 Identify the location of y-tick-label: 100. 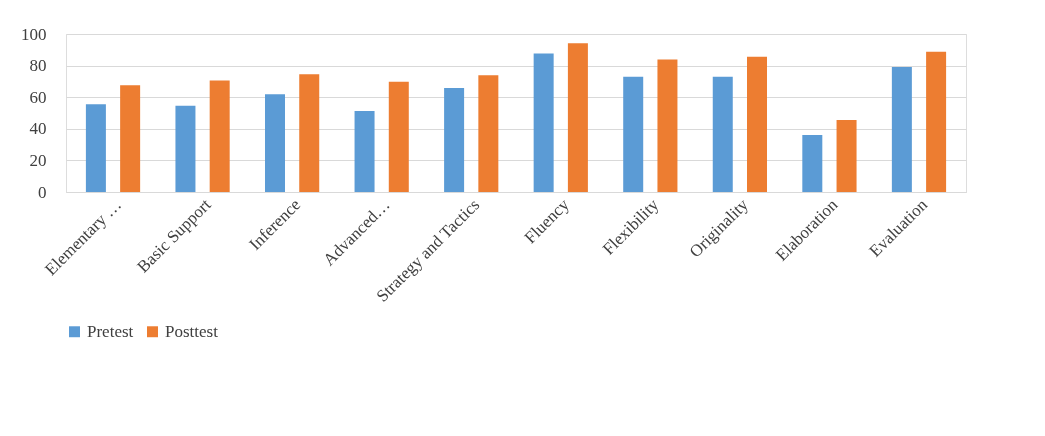
(34, 34).